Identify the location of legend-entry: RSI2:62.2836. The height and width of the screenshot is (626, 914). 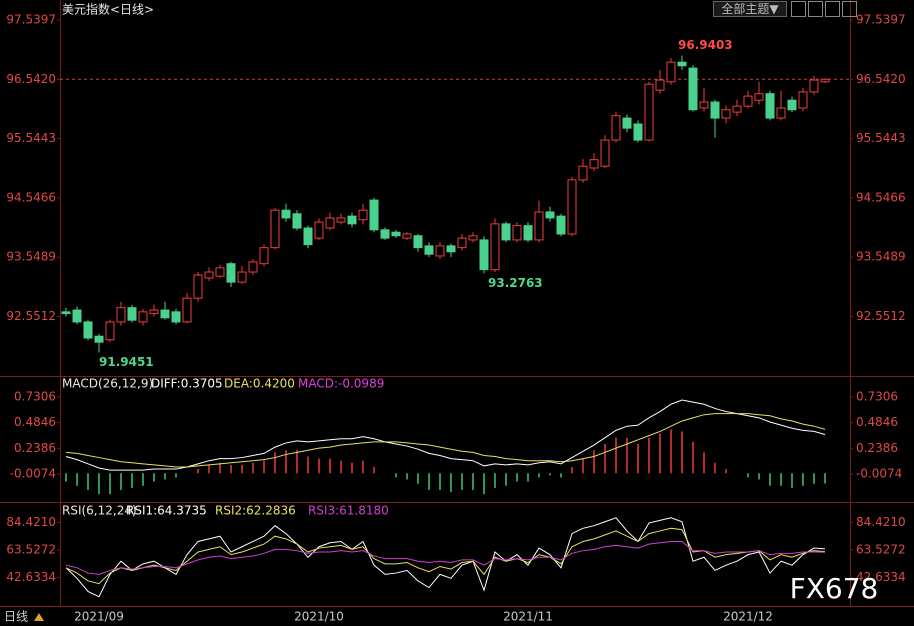
(255, 511).